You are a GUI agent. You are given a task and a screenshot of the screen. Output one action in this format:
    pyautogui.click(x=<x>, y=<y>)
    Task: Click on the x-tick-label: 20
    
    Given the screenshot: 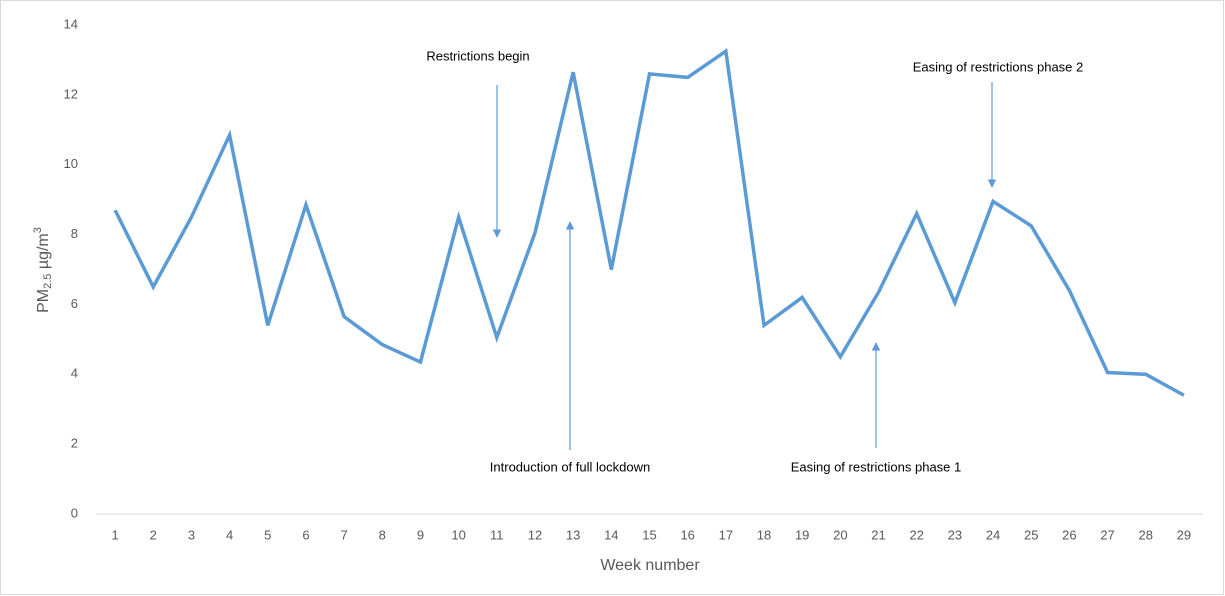 What is the action you would take?
    pyautogui.click(x=840, y=534)
    